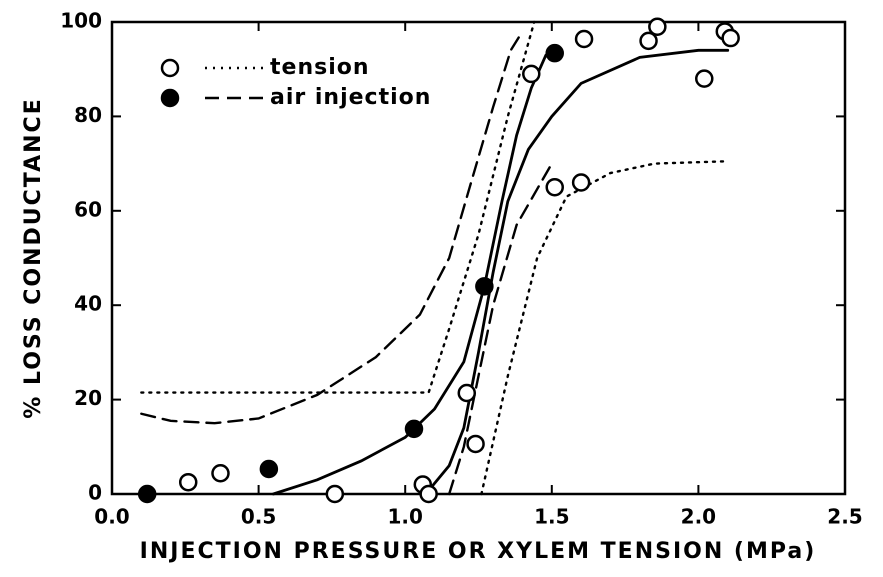 This screenshot has height=577, width=883. What do you see at coordinates (88, 398) in the screenshot?
I see `y-tick-label: 20` at bounding box center [88, 398].